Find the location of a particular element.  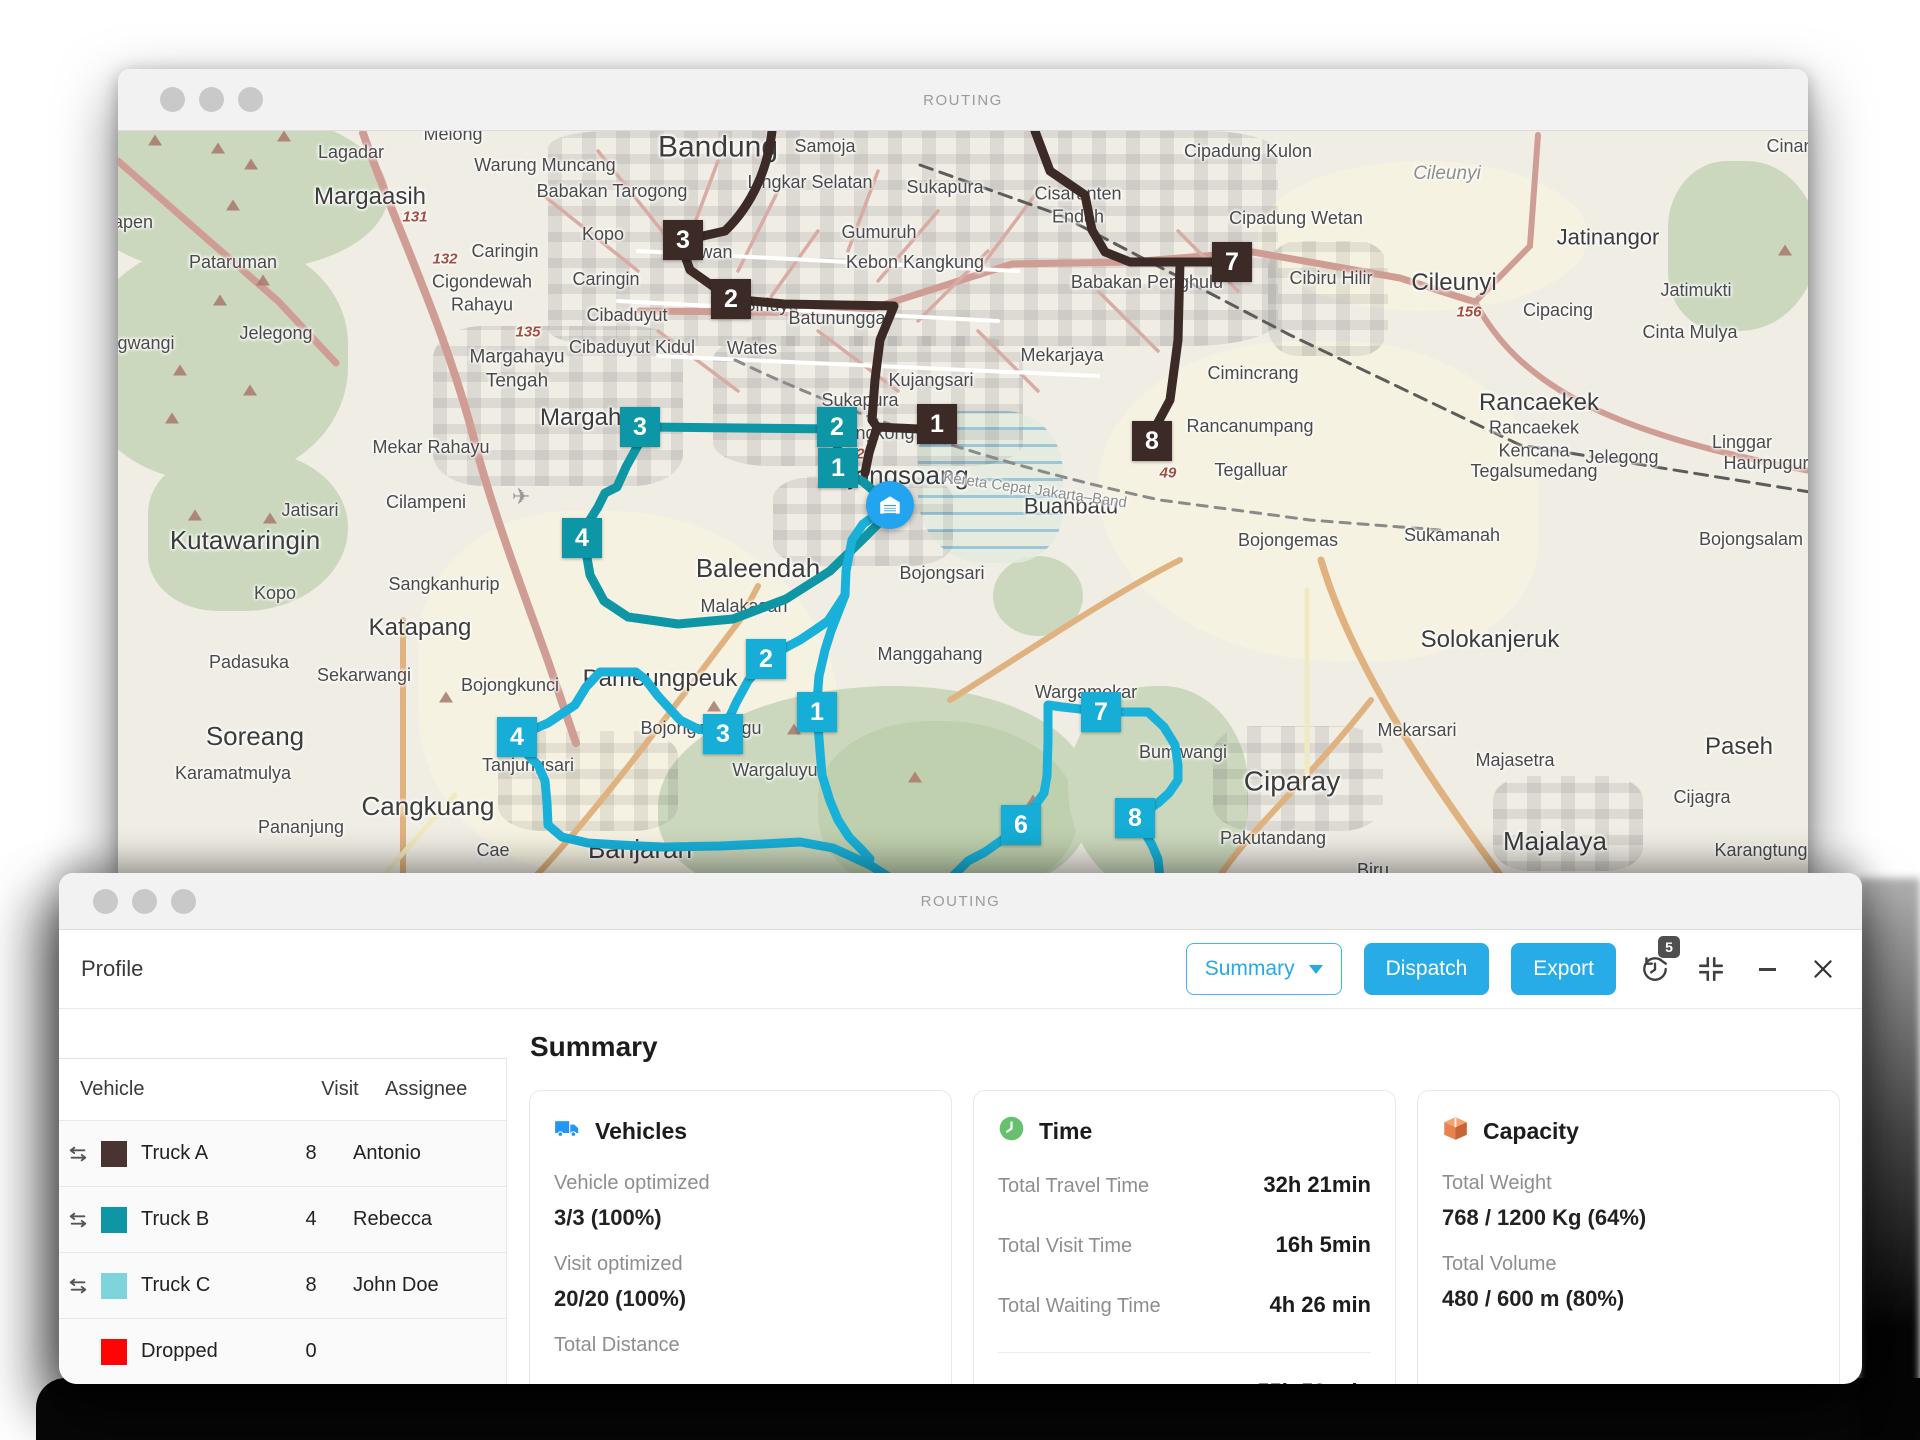

visit-marker-C-2: 2 is located at coordinates (766, 659).